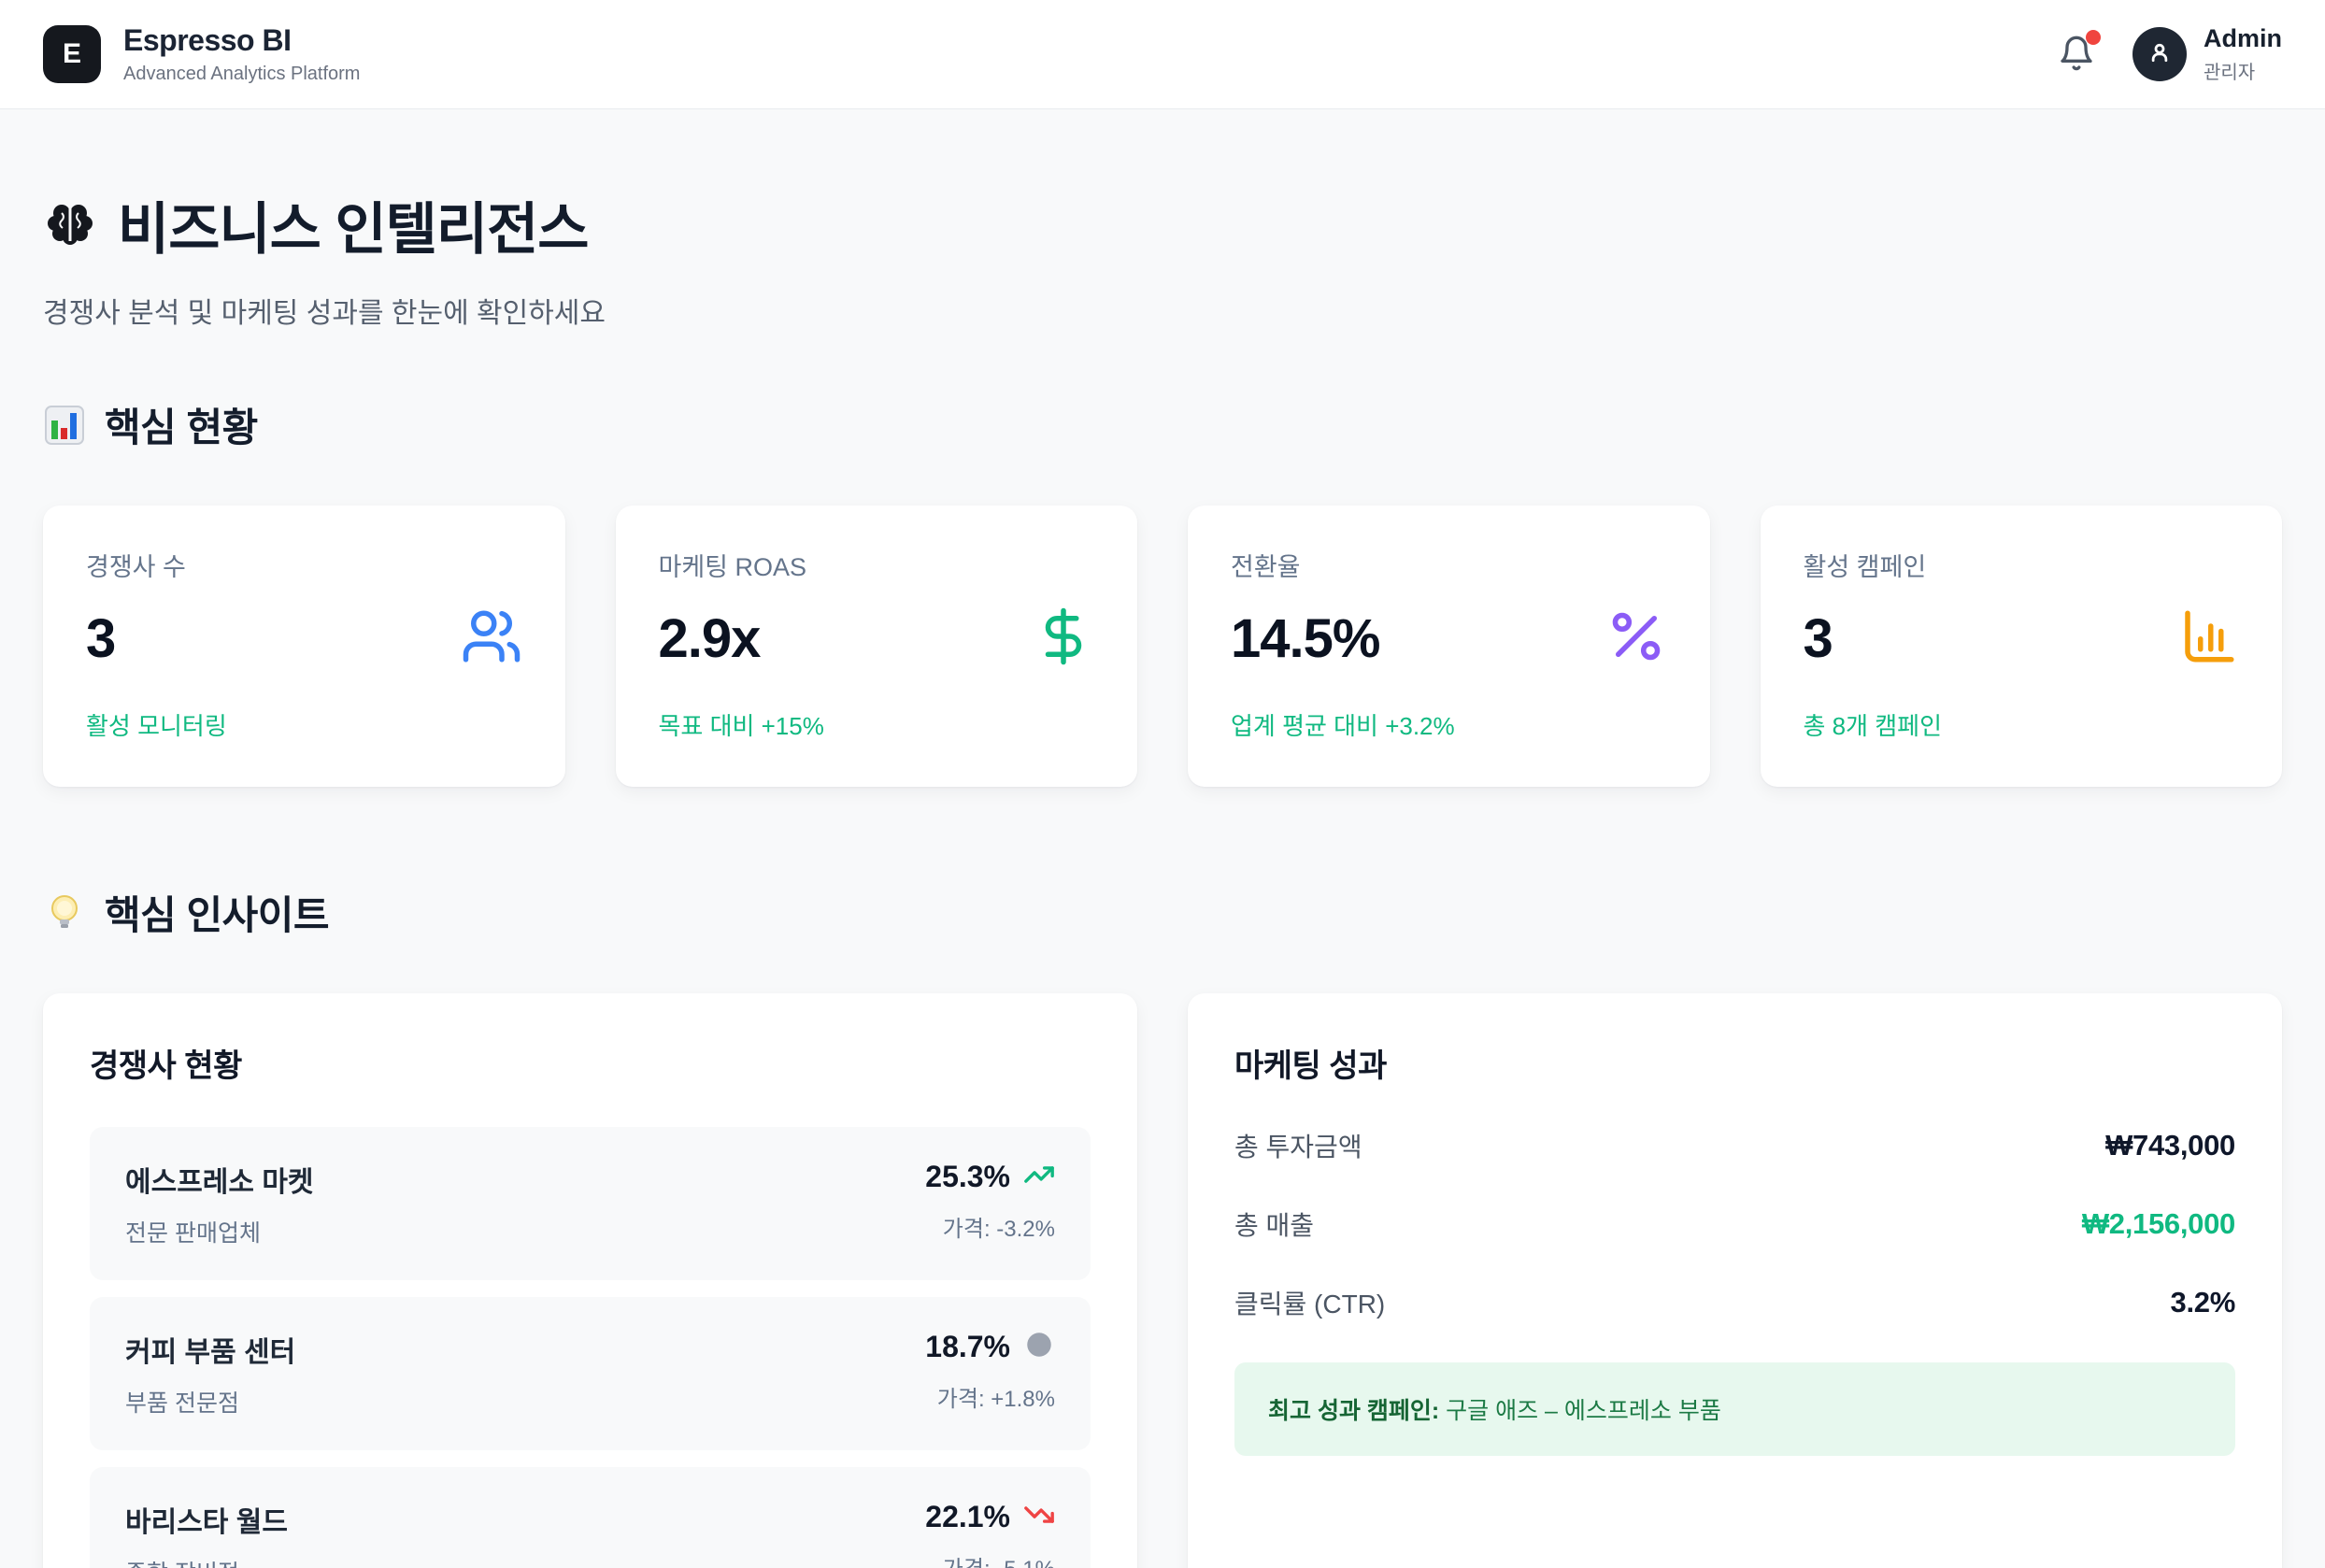 The width and height of the screenshot is (2325, 1568). What do you see at coordinates (324, 314) in the screenshot?
I see `page-subtitle: 경쟁사 분석 및 마케팅 성과를 한눈에 확인하세요` at bounding box center [324, 314].